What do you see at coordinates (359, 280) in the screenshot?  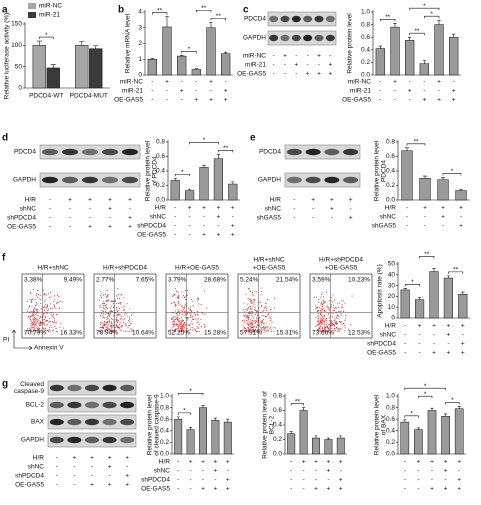 I see `quadrant-label: 10.23%` at bounding box center [359, 280].